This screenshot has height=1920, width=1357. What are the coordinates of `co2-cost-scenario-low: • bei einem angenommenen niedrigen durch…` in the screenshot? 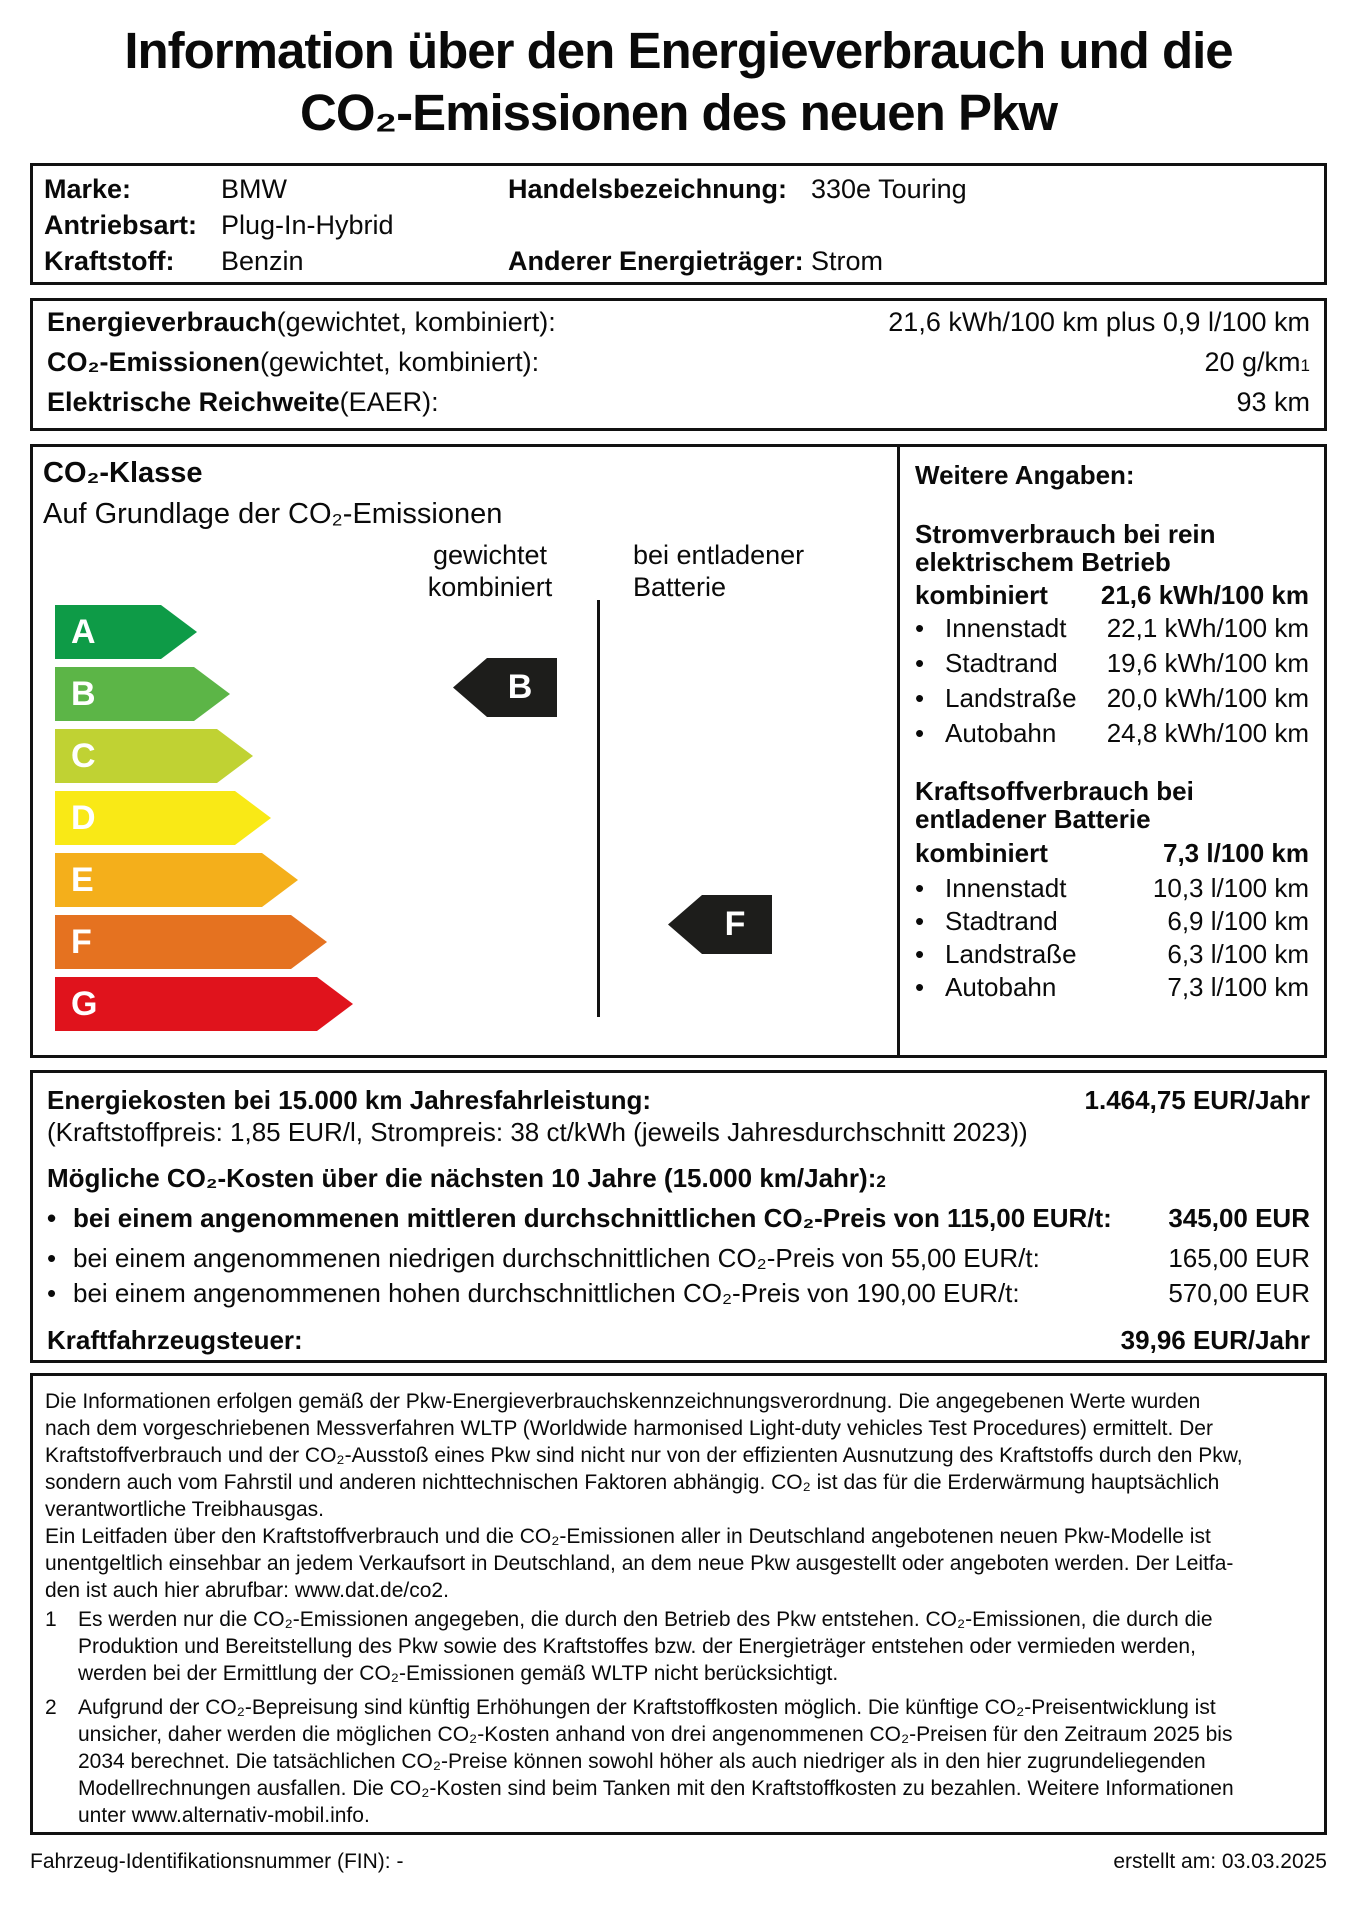 It's located at (678, 1258).